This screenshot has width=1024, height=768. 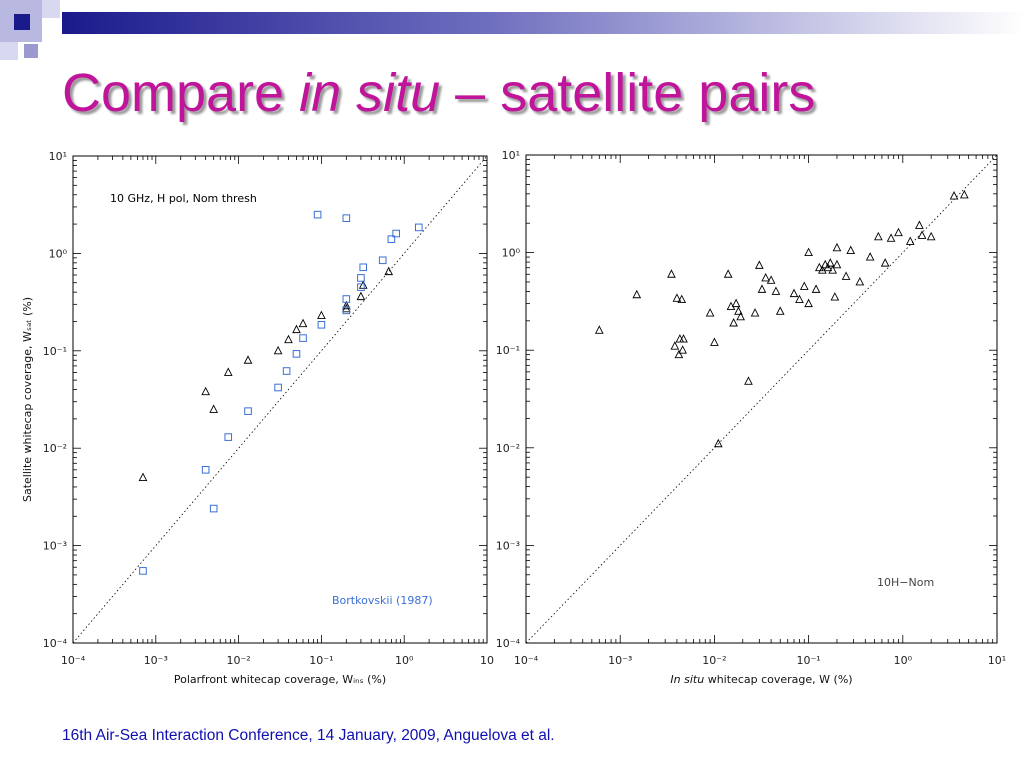 I want to click on x-tick-label: 10⁰, so click(x=903, y=660).